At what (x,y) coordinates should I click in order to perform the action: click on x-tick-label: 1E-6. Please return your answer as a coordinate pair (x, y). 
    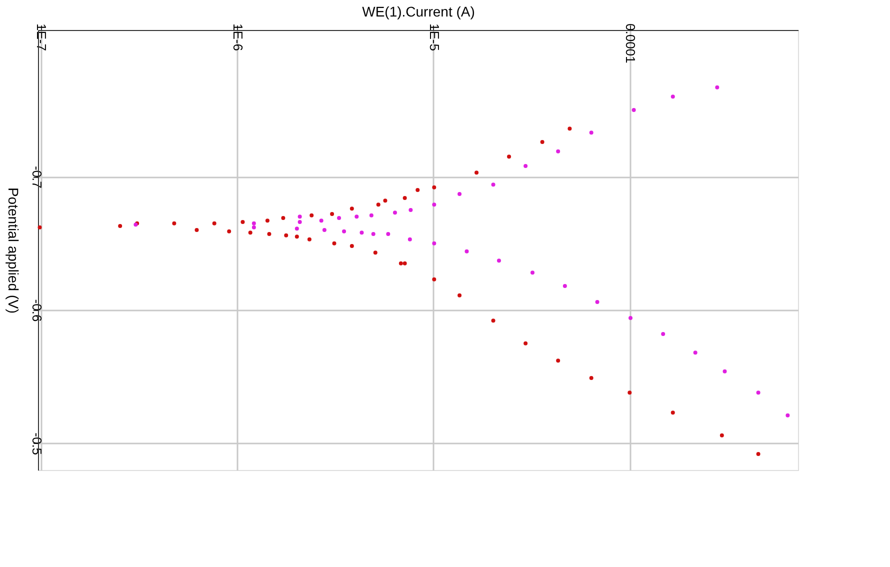
    Looking at the image, I should click on (238, 37).